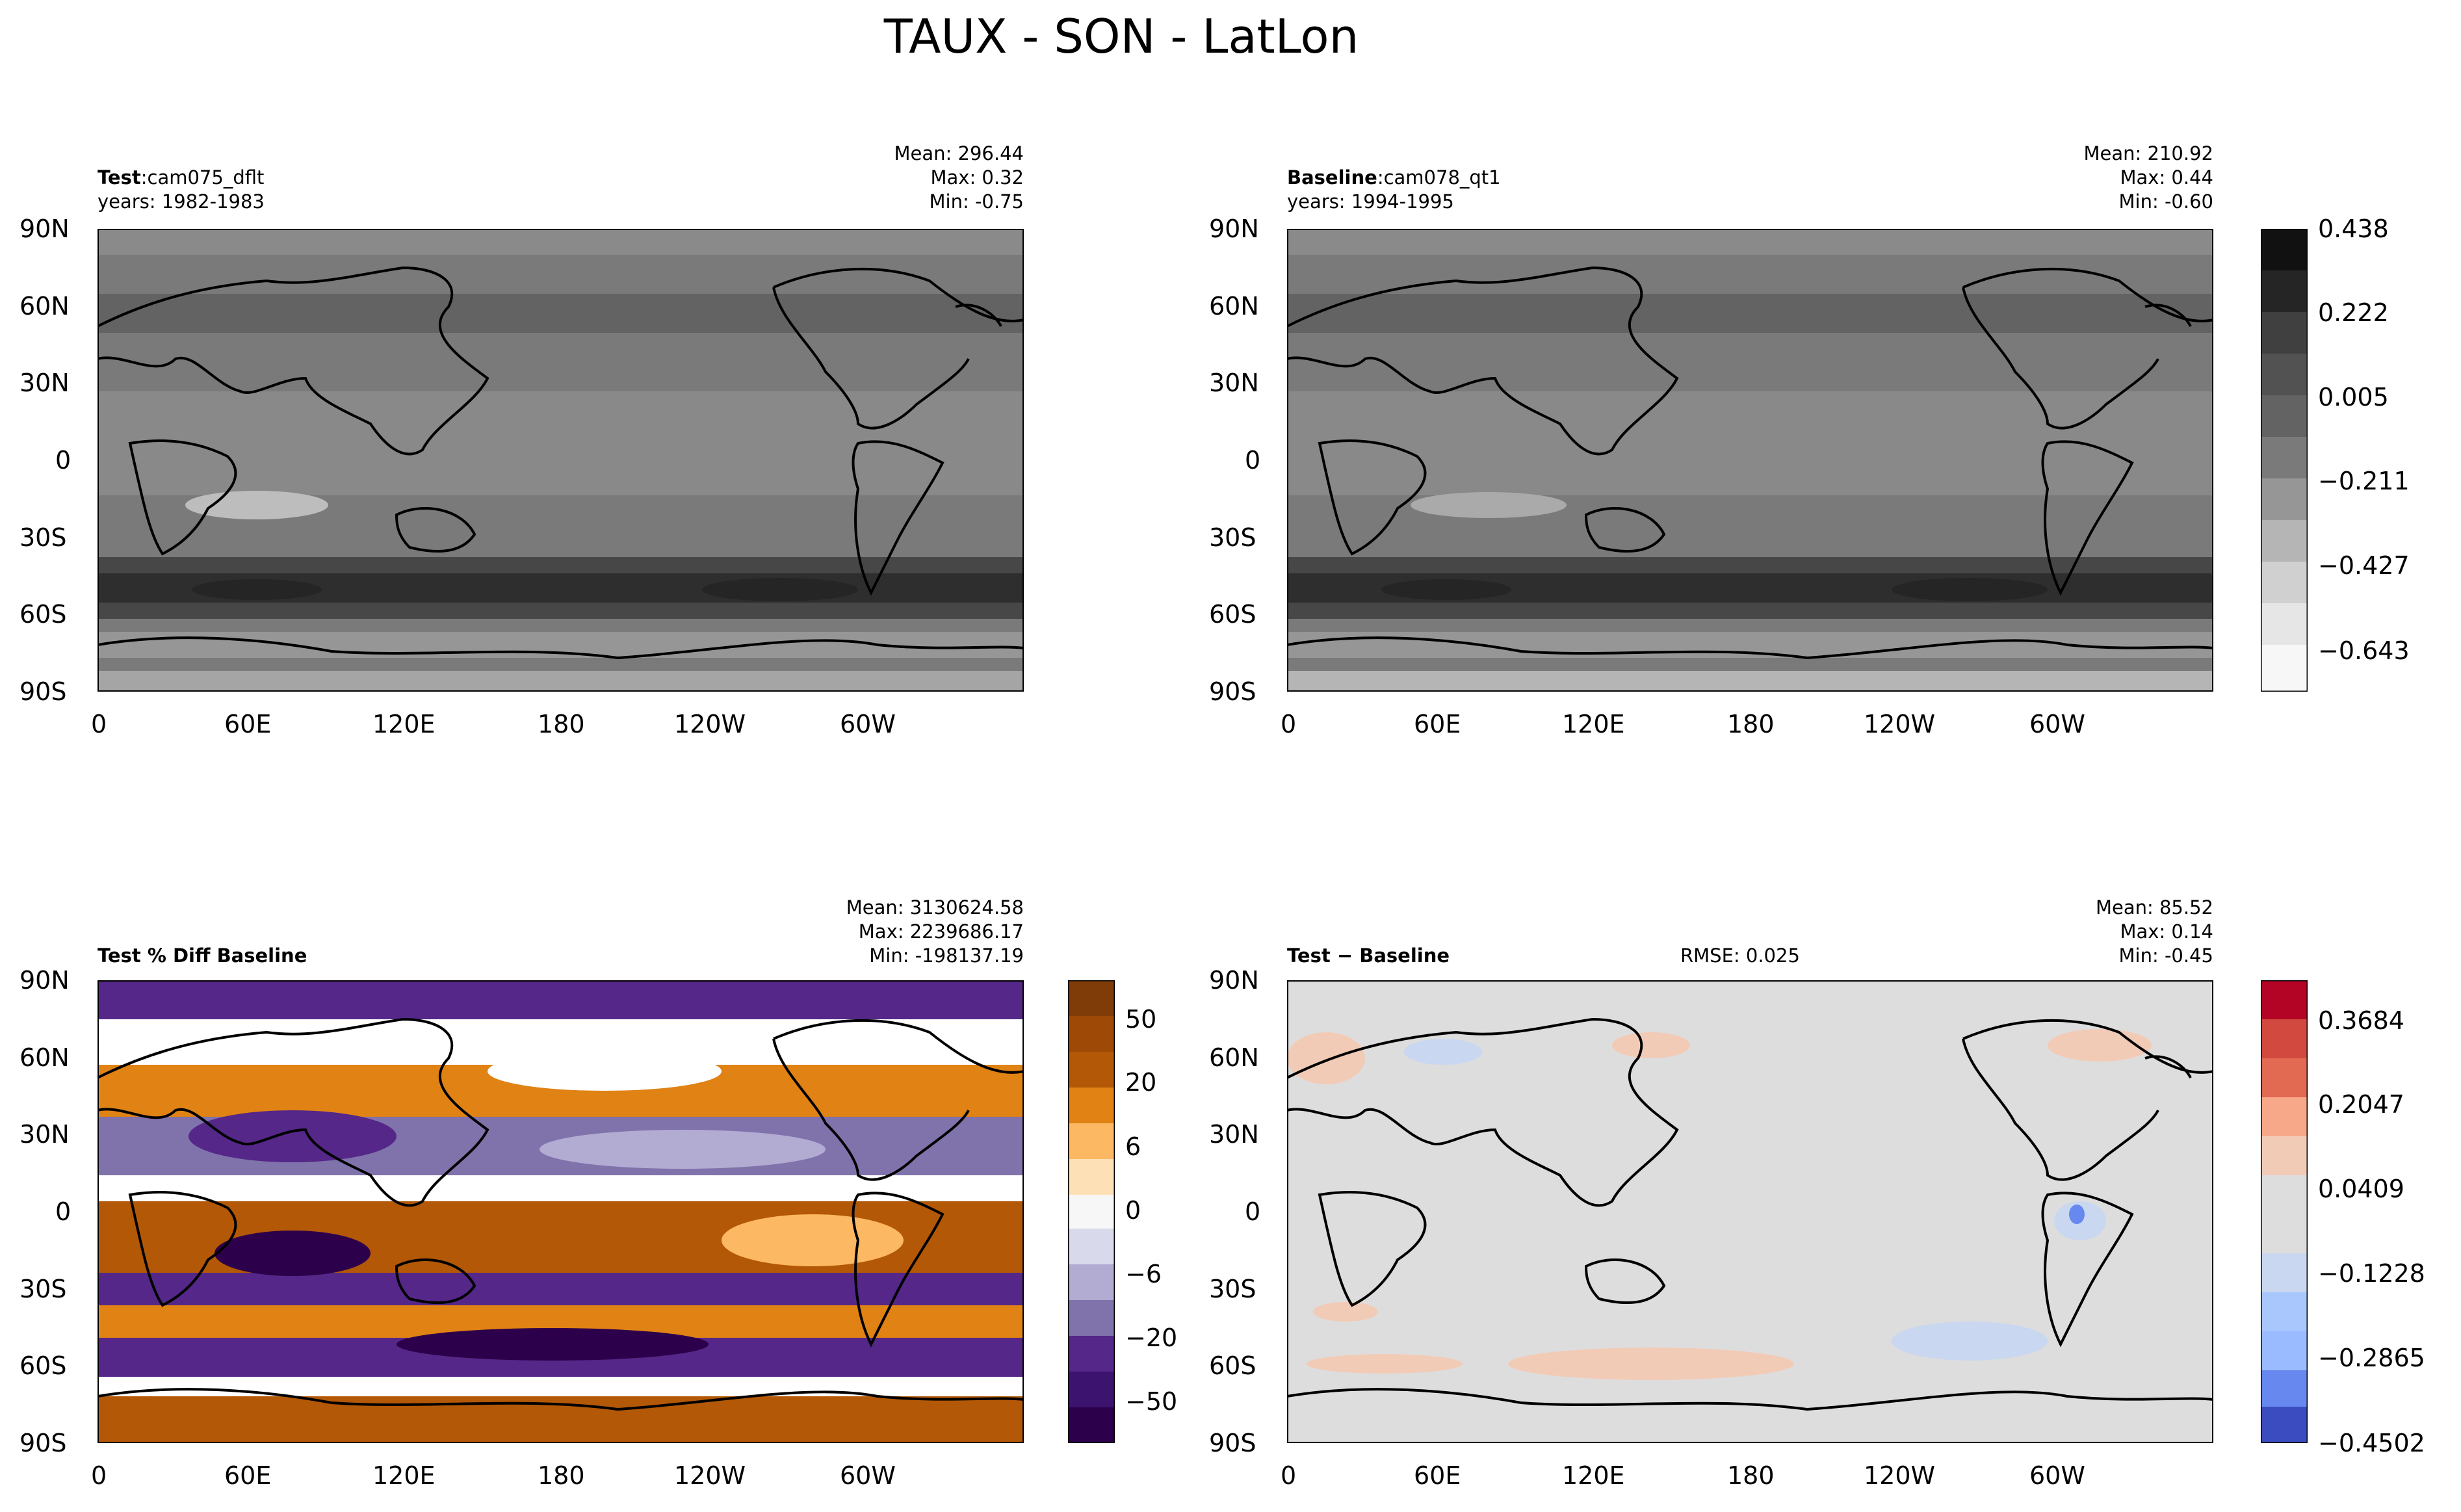 This screenshot has width=2461, height=1512. Describe the element at coordinates (99, 724) in the screenshot. I see `test-xtick: 0` at that location.